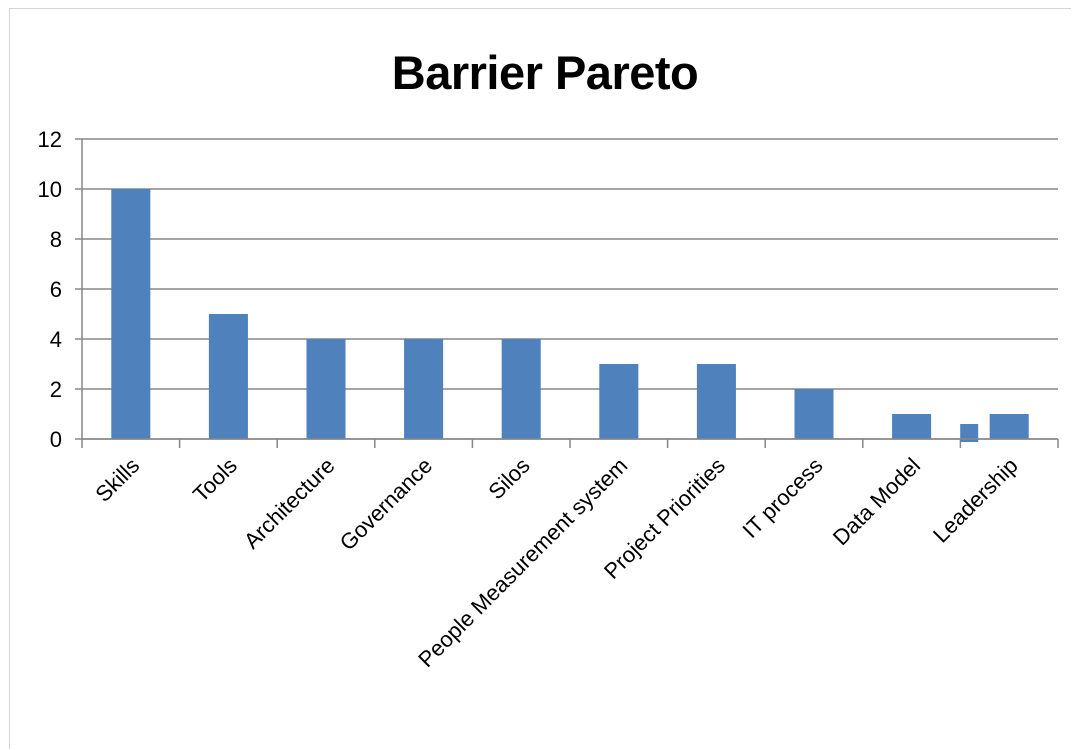  Describe the element at coordinates (521, 389) in the screenshot. I see `bar-silos` at that location.